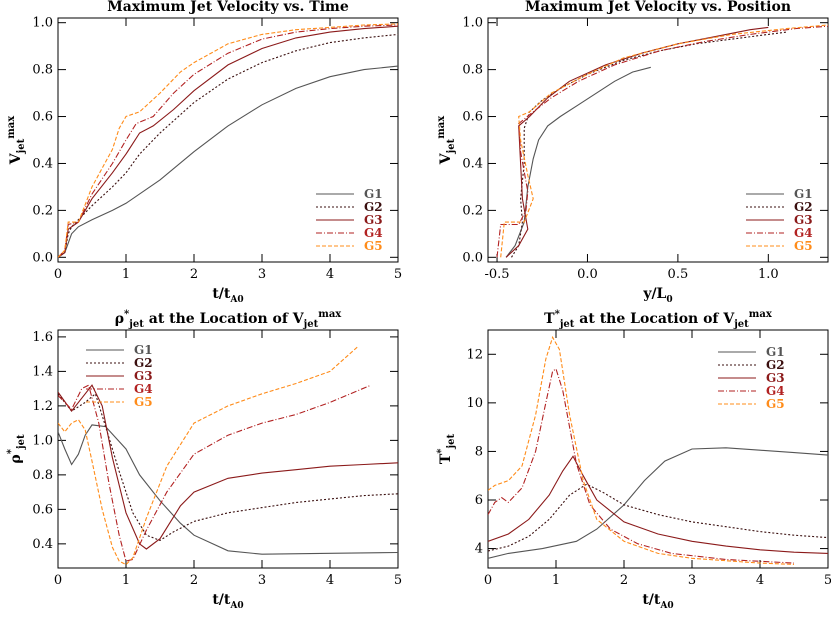 Image resolution: width=831 pixels, height=619 pixels. What do you see at coordinates (587, 274) in the screenshot?
I see `x-tick-label: 0.0` at bounding box center [587, 274].